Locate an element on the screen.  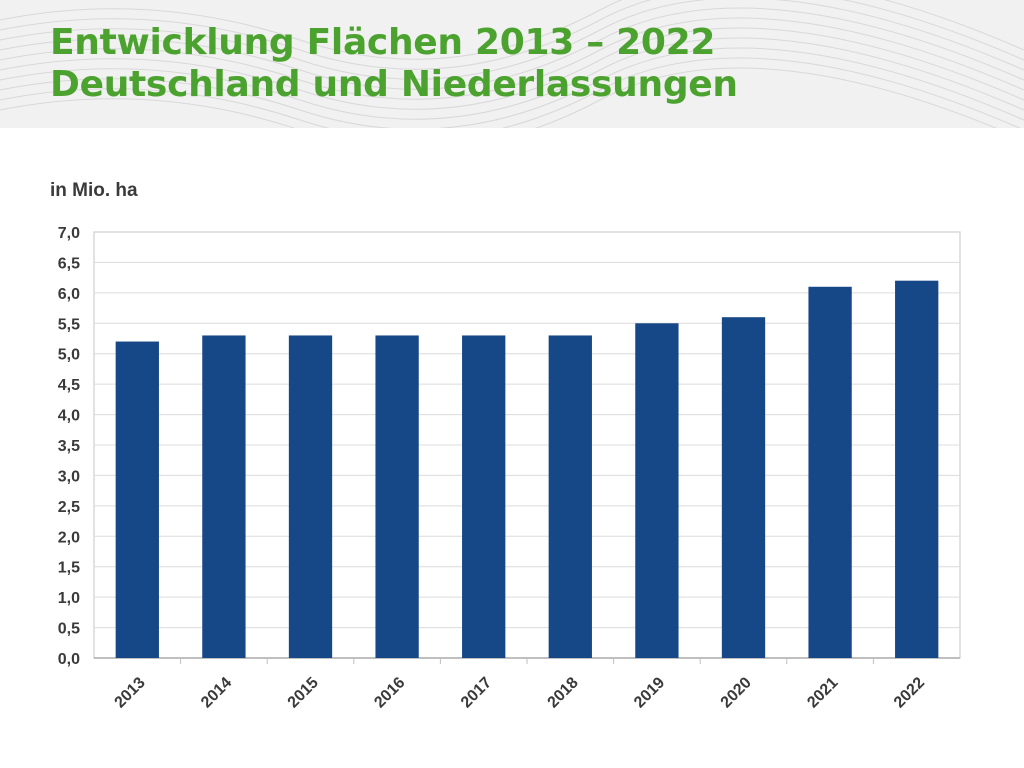
y-tick-label: 3,5 is located at coordinates (69, 446).